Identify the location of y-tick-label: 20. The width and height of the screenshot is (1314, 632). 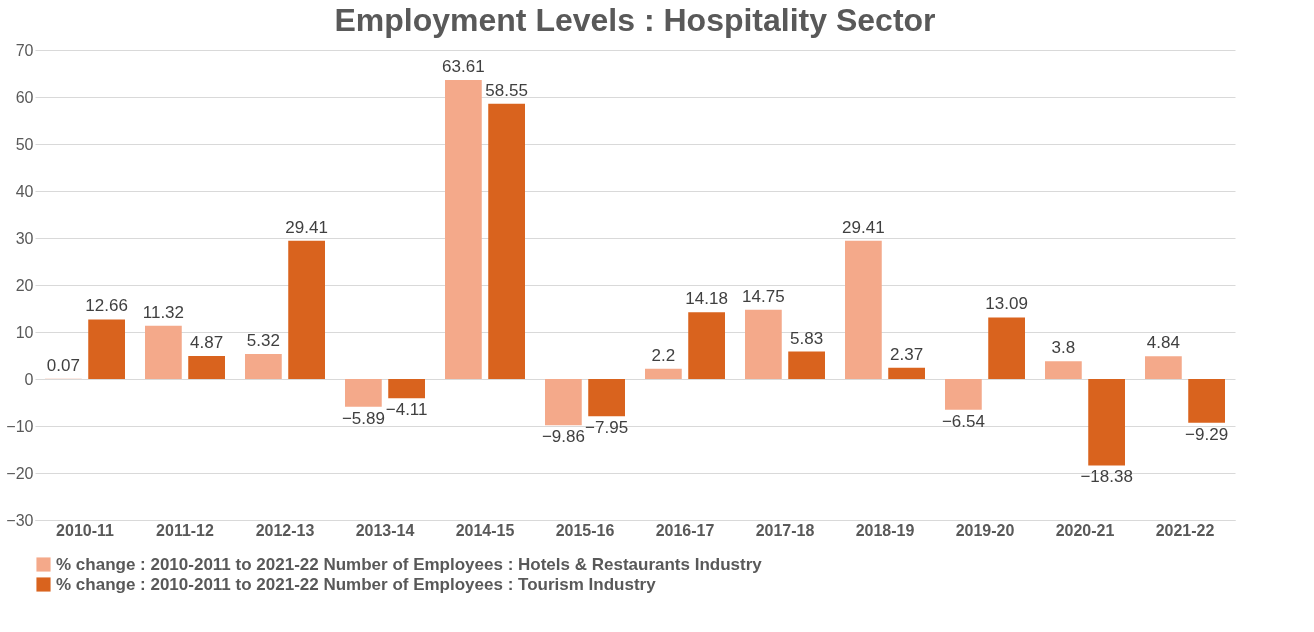
(24, 285).